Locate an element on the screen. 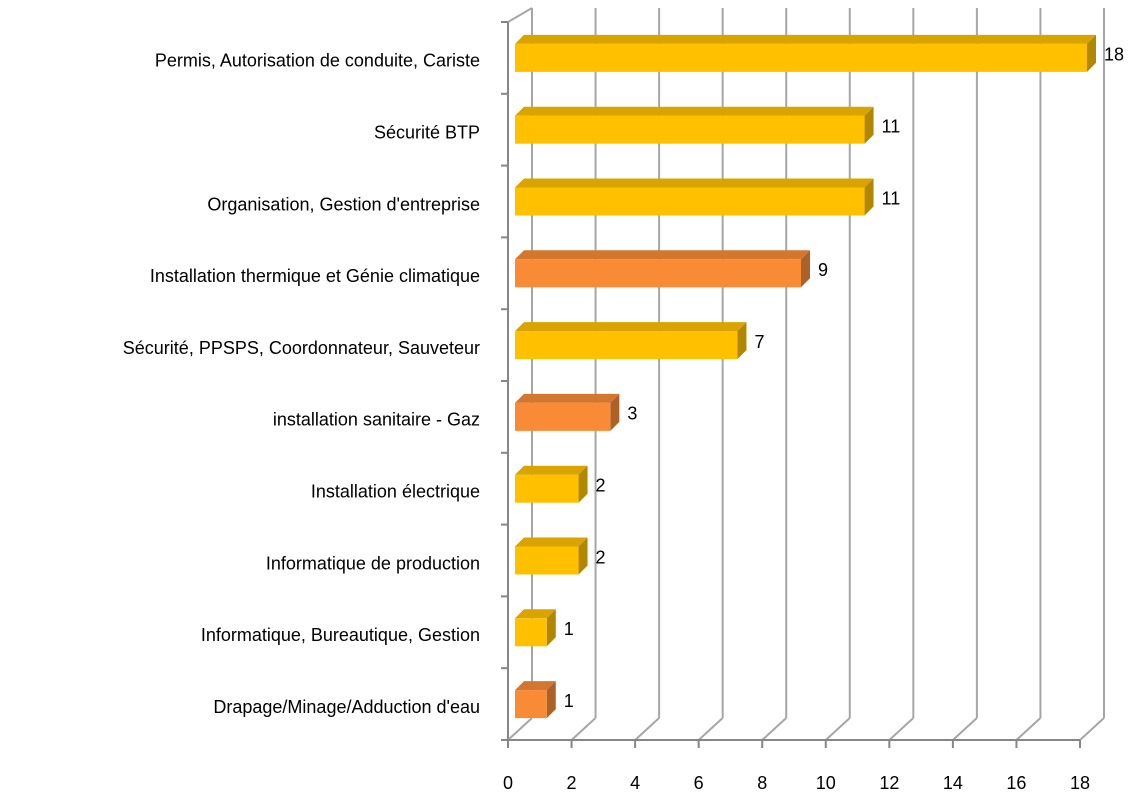 This screenshot has width=1136, height=797. y-tick-label: Installation électrique is located at coordinates (395, 491).